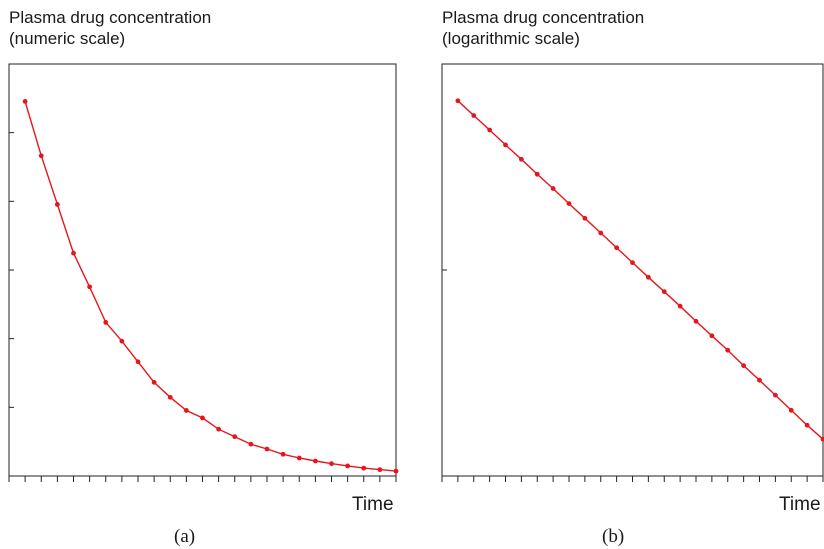  What do you see at coordinates (373, 504) in the screenshot?
I see `chart-a-x-label: Time` at bounding box center [373, 504].